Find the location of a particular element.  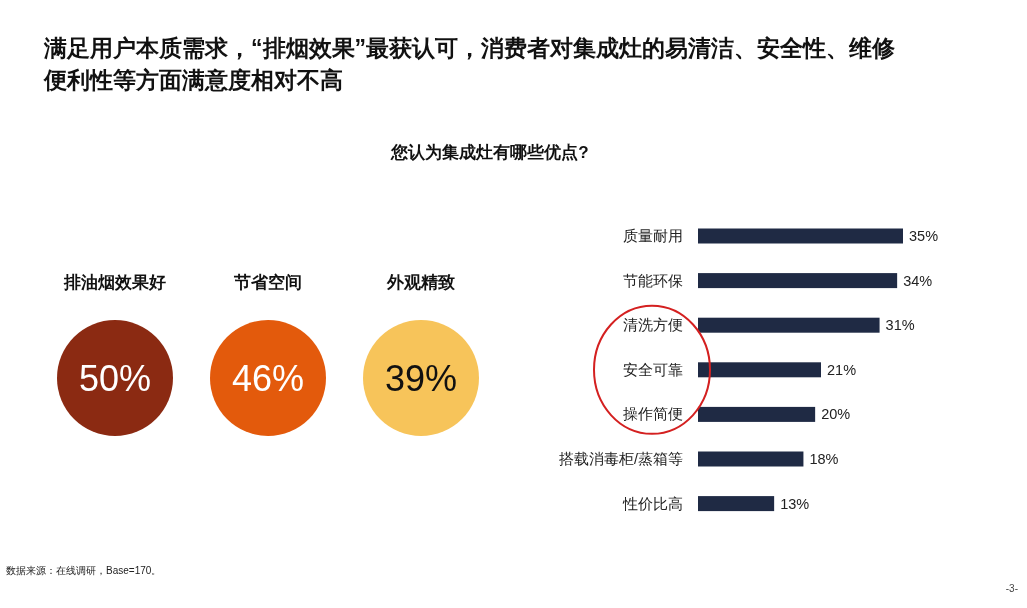

data-label: 31% is located at coordinates (900, 325).